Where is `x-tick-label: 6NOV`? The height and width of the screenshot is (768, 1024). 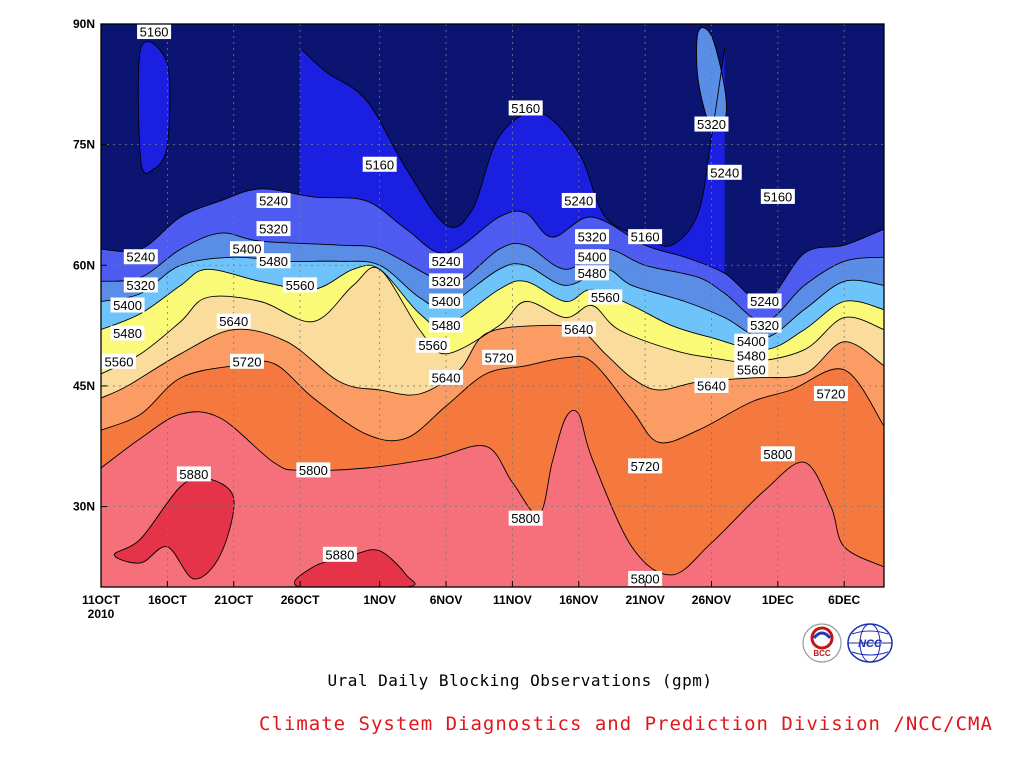 x-tick-label: 6NOV is located at coordinates (446, 600).